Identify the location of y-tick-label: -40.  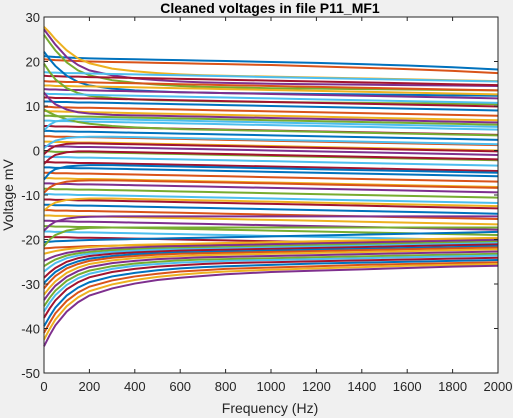
(30, 329).